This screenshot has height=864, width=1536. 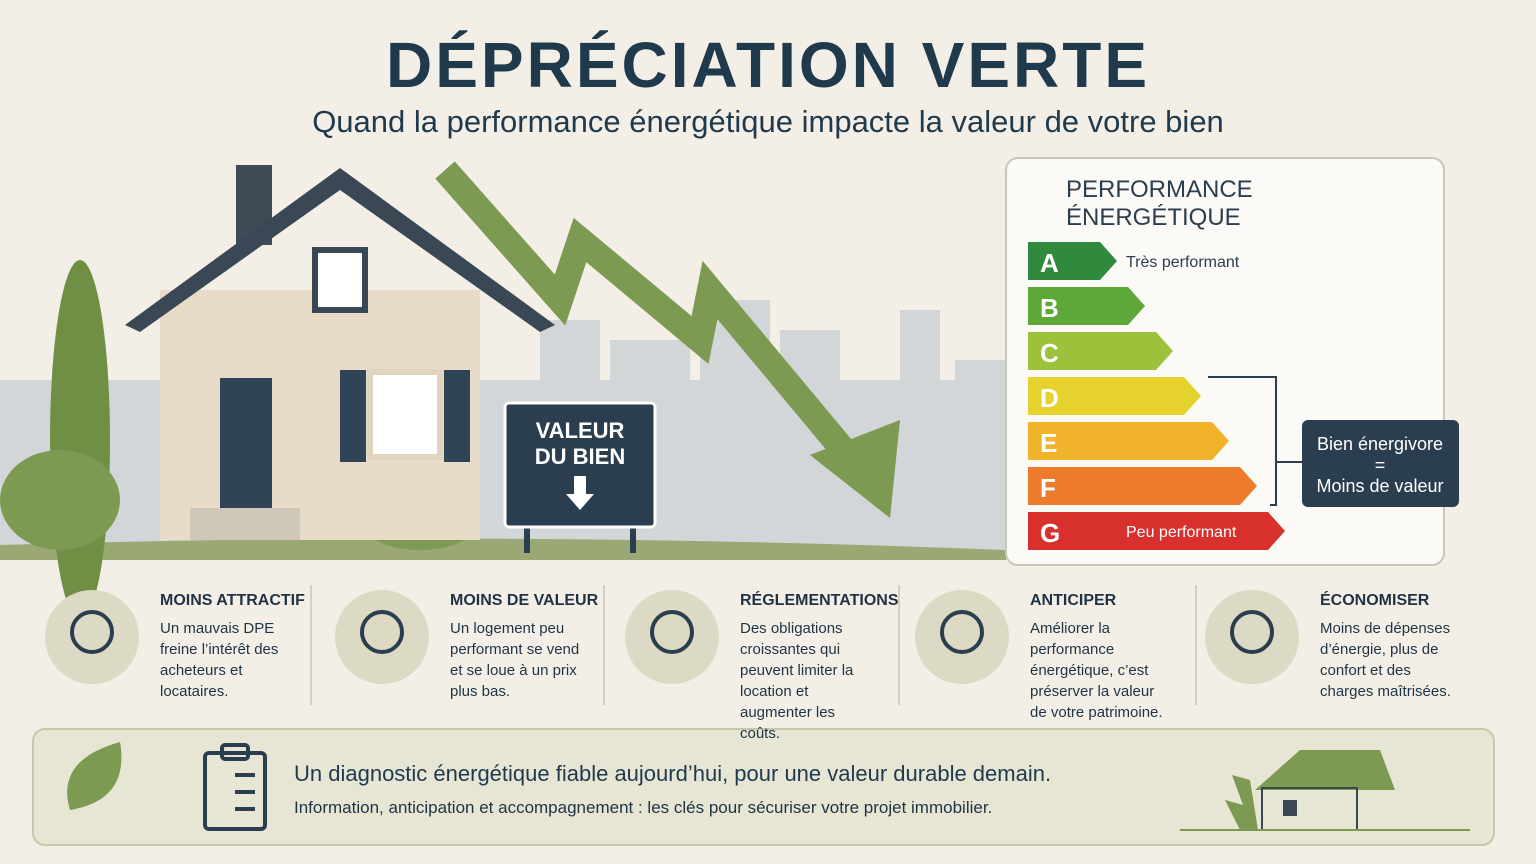 I want to click on arrow-head, so click(x=855, y=469).